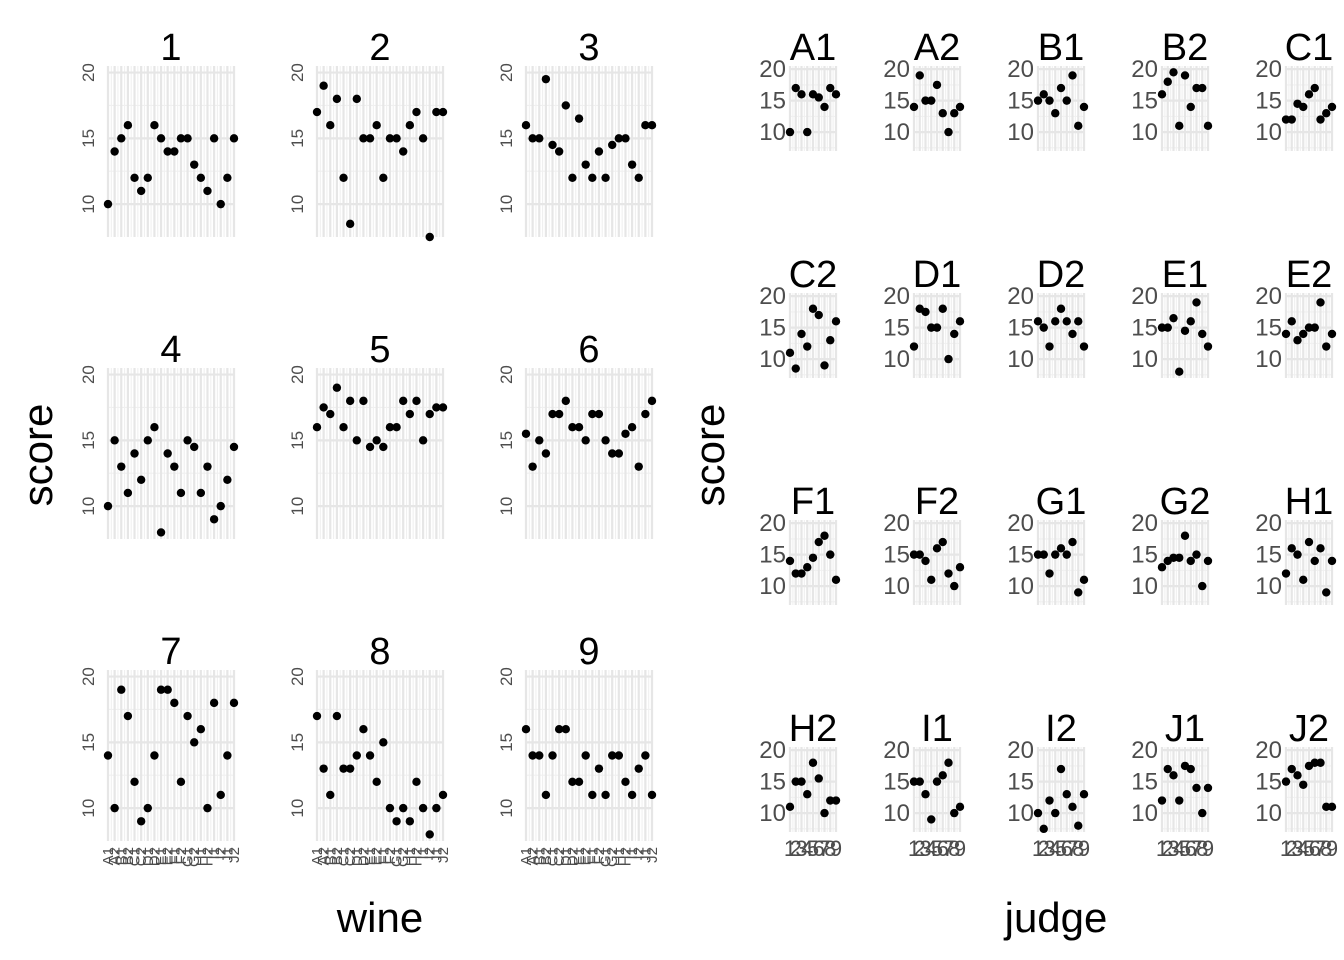  Describe the element at coordinates (1172, 316) in the screenshot. I see `facet-panel-E1: E1 10 15 20` at that location.